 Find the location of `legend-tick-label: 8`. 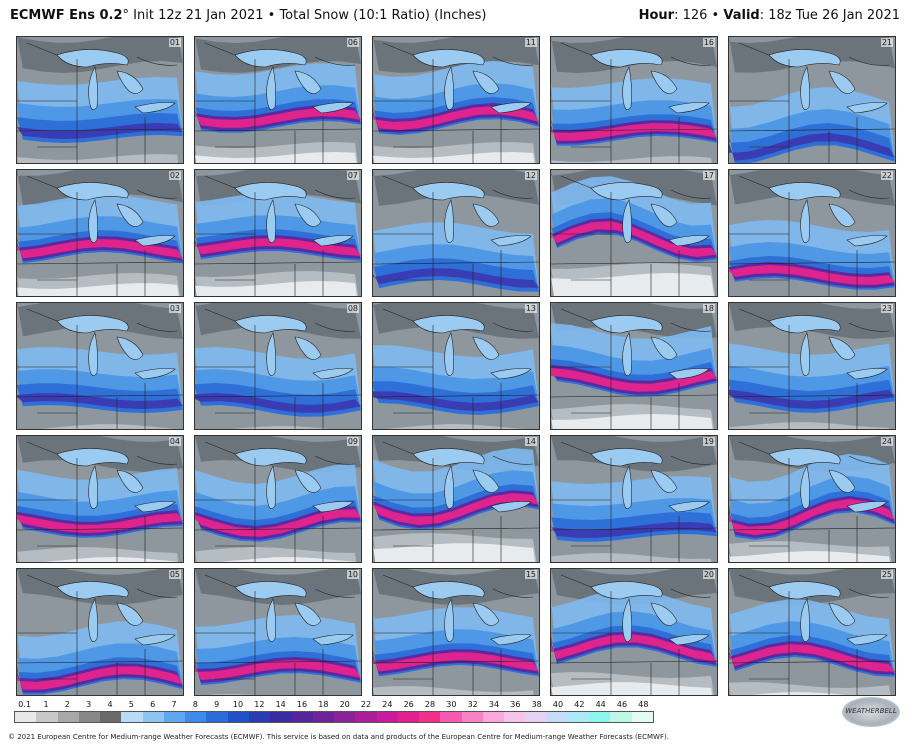

legend-tick-label: 8 is located at coordinates (195, 704).